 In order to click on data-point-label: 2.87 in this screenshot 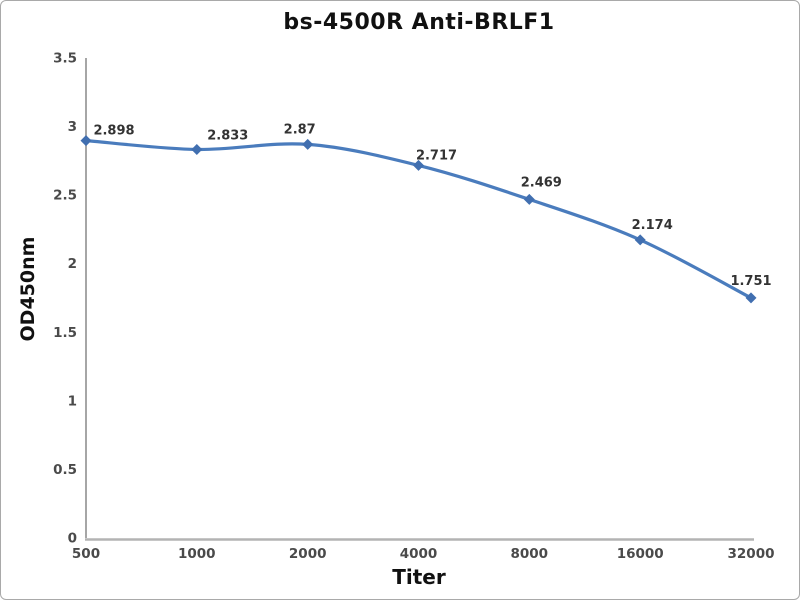, I will do `click(300, 129)`.